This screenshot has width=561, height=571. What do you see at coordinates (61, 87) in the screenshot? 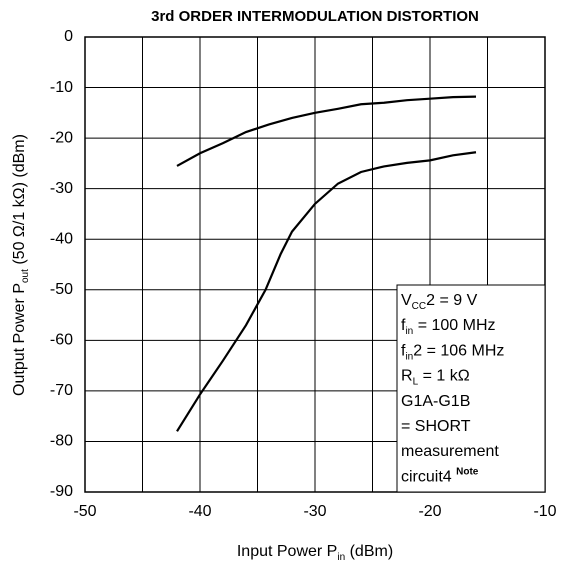
I see `y-tick-label: -10` at bounding box center [61, 87].